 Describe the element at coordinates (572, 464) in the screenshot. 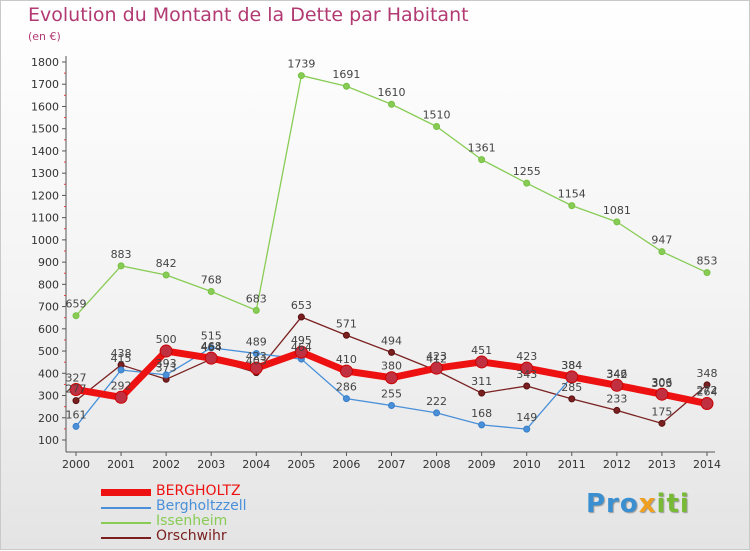

I see `x-tick-label: 2011` at that location.